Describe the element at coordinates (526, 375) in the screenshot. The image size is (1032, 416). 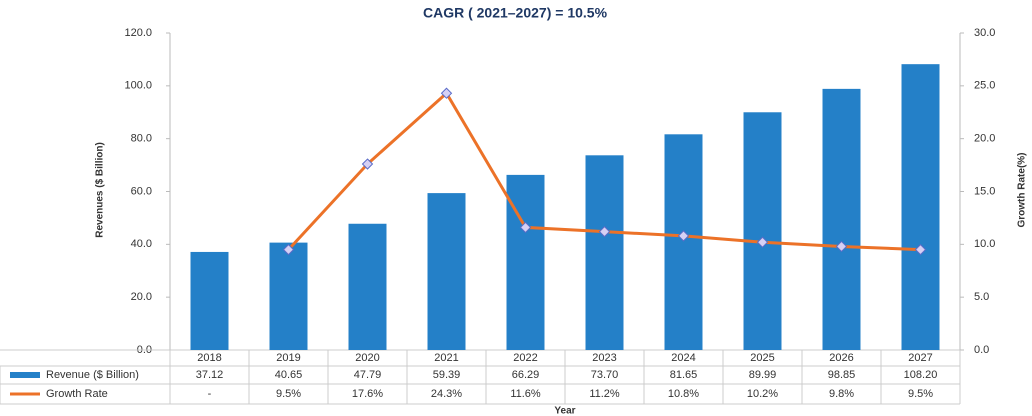
I see `table-value: 66.29` at that location.